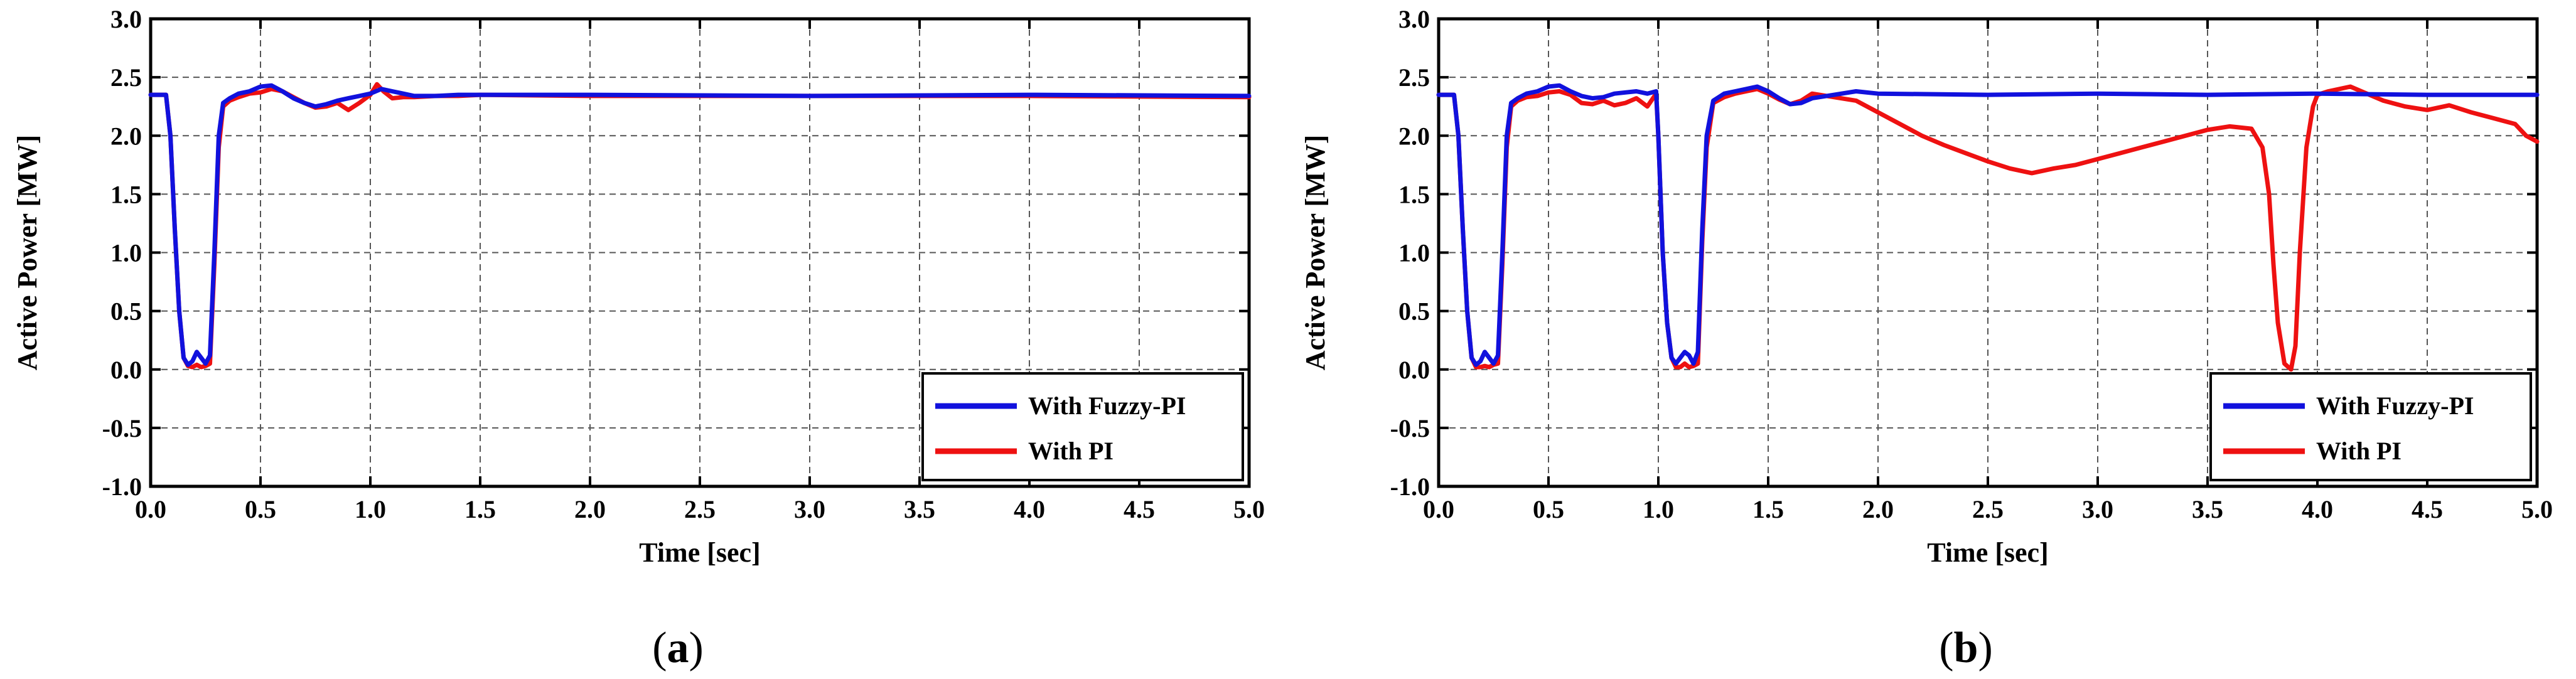 The width and height of the screenshot is (2576, 679). I want to click on panel-label-part: a, so click(678, 648).